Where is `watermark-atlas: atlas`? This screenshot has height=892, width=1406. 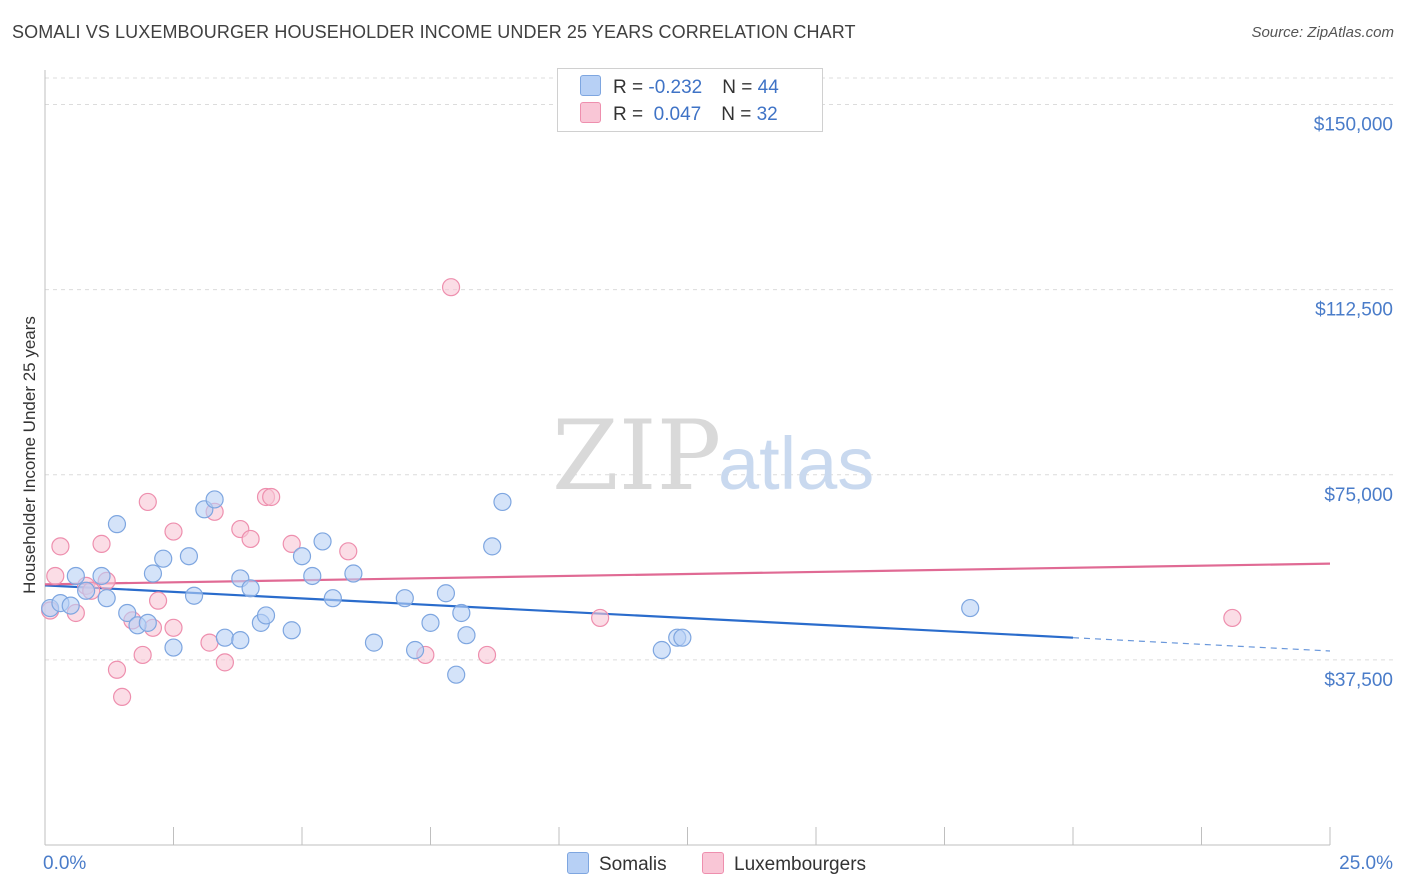 watermark-atlas: atlas is located at coordinates (796, 463).